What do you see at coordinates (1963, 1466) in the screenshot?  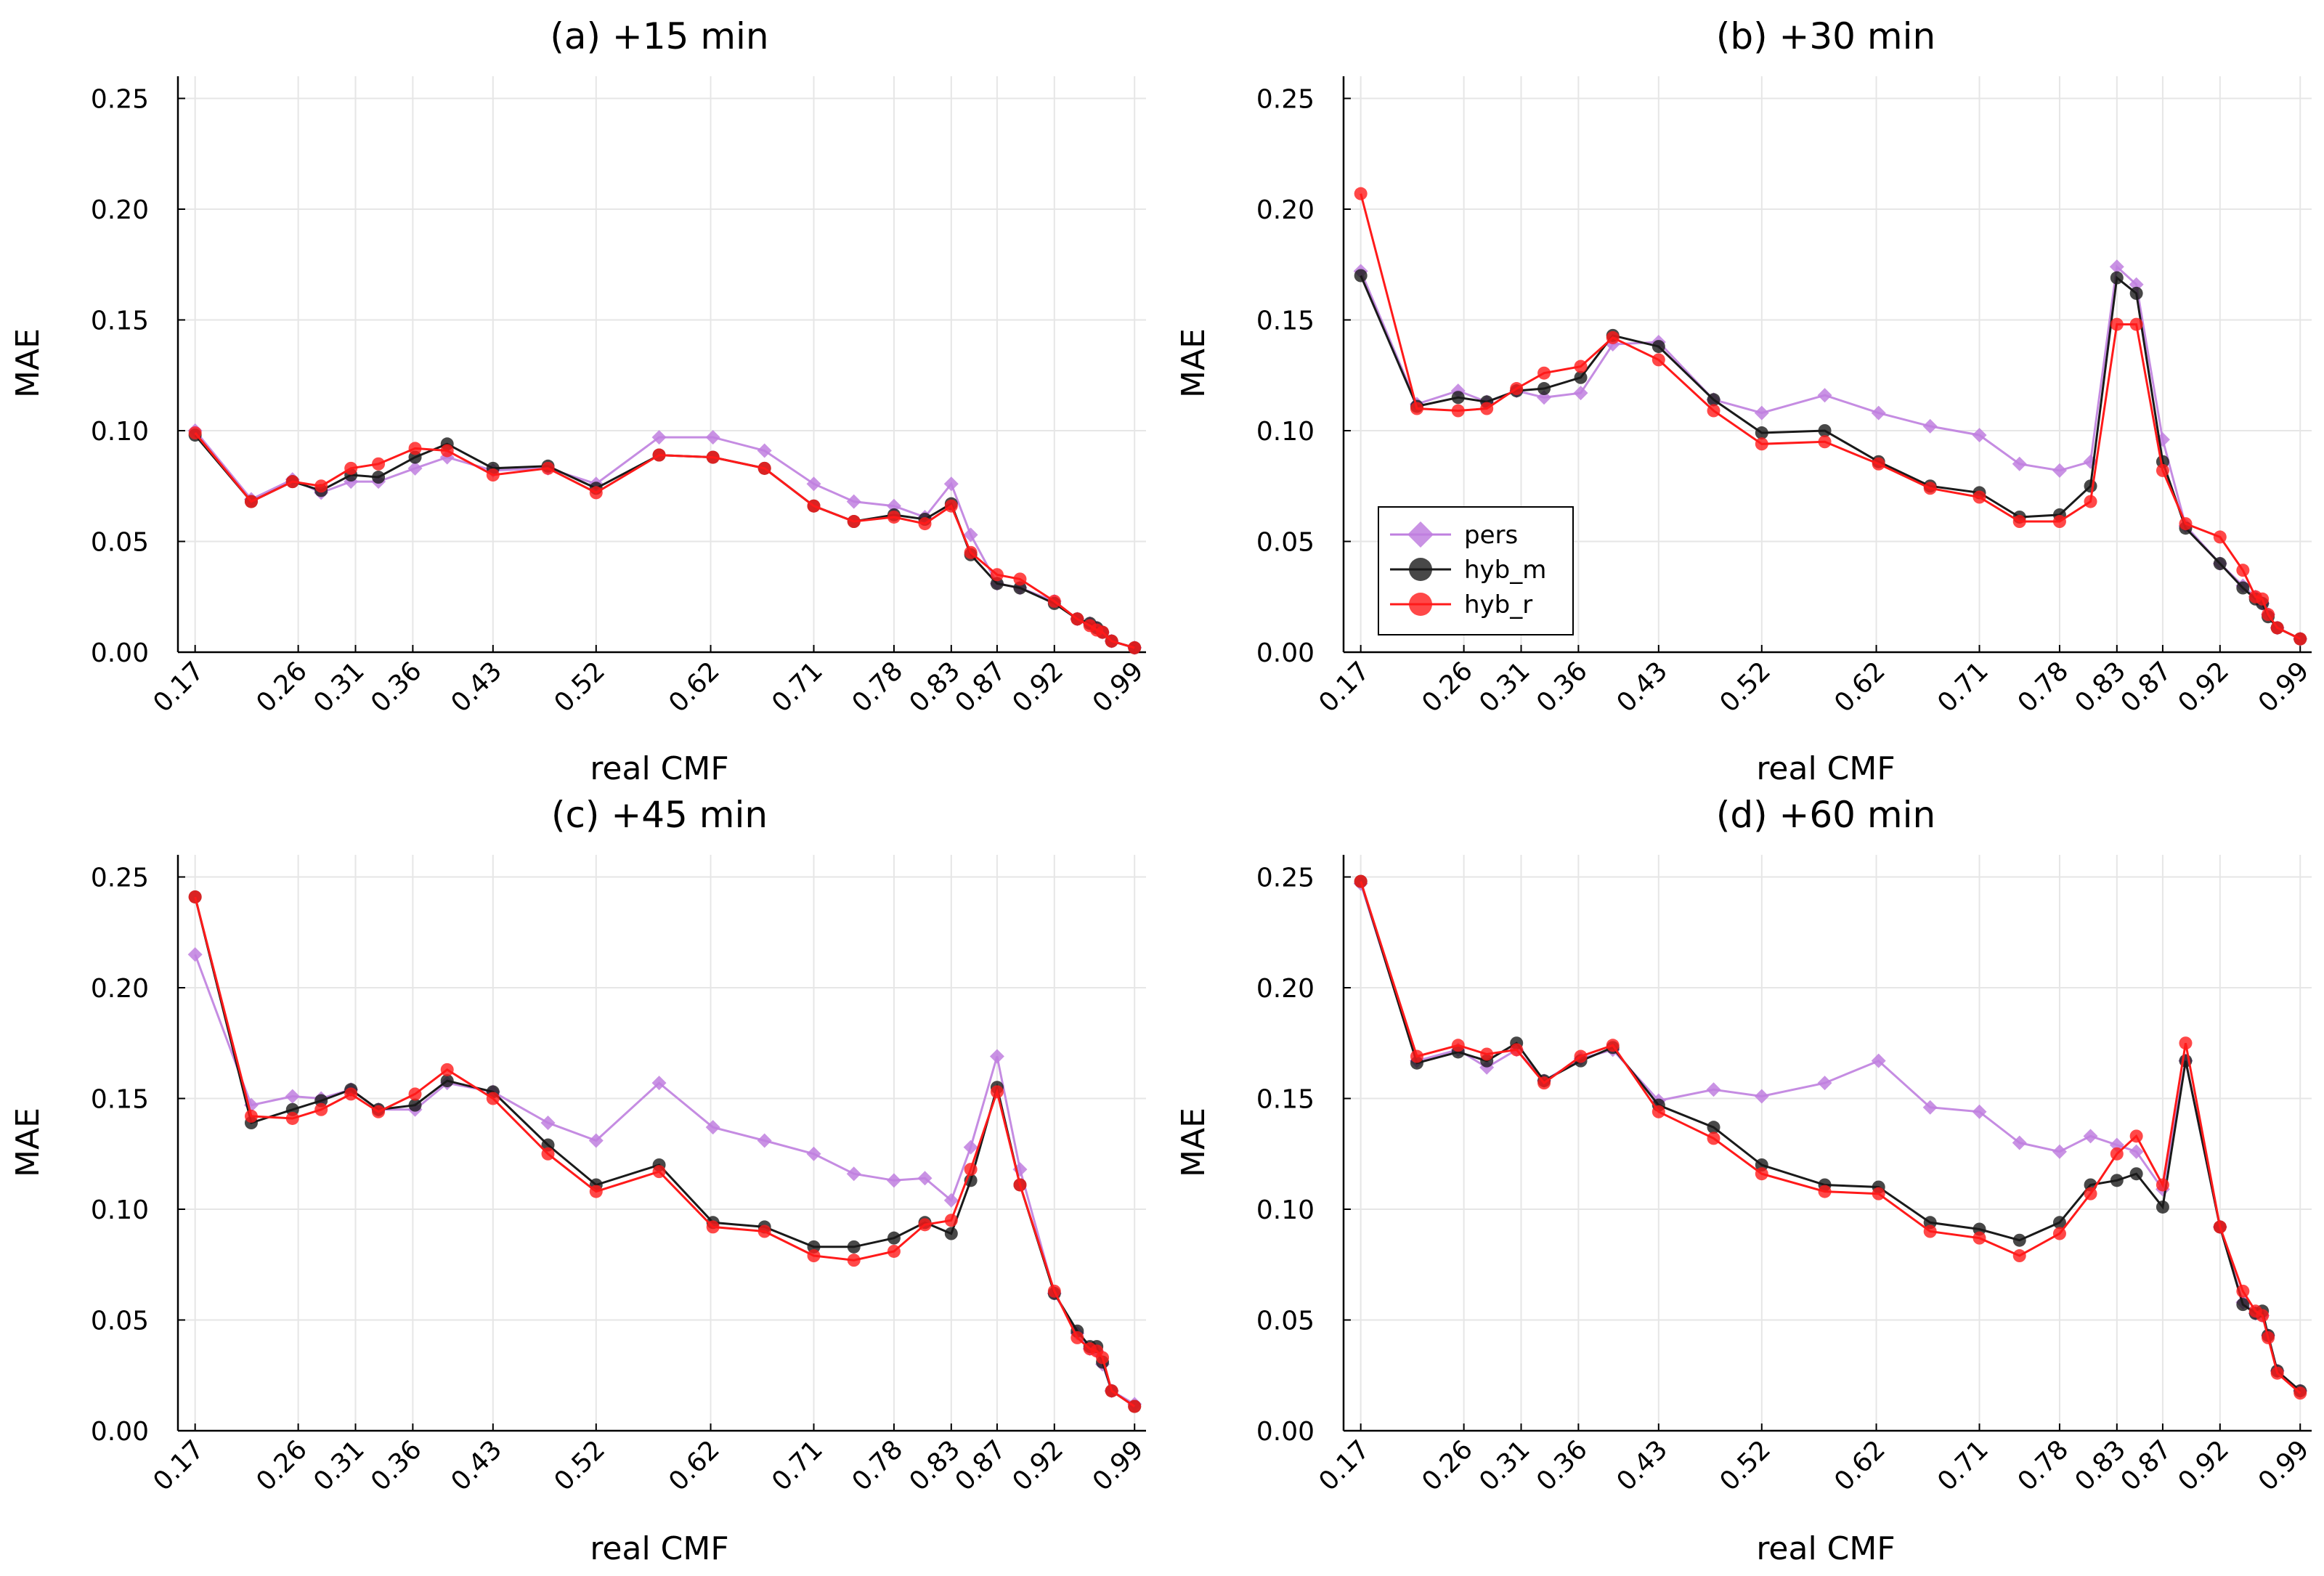 I see `x-tick-label: 0.71` at bounding box center [1963, 1466].